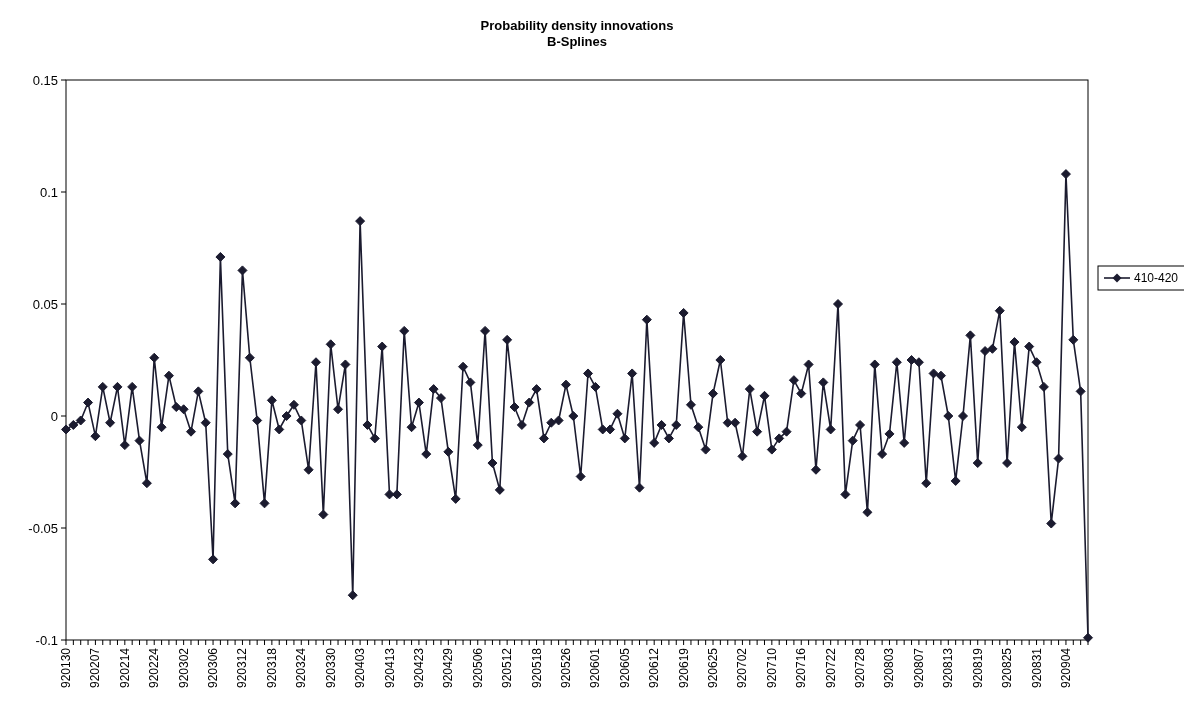 Image resolution: width=1192 pixels, height=705 pixels. What do you see at coordinates (54, 416) in the screenshot?
I see `y-tick-label: 0` at bounding box center [54, 416].